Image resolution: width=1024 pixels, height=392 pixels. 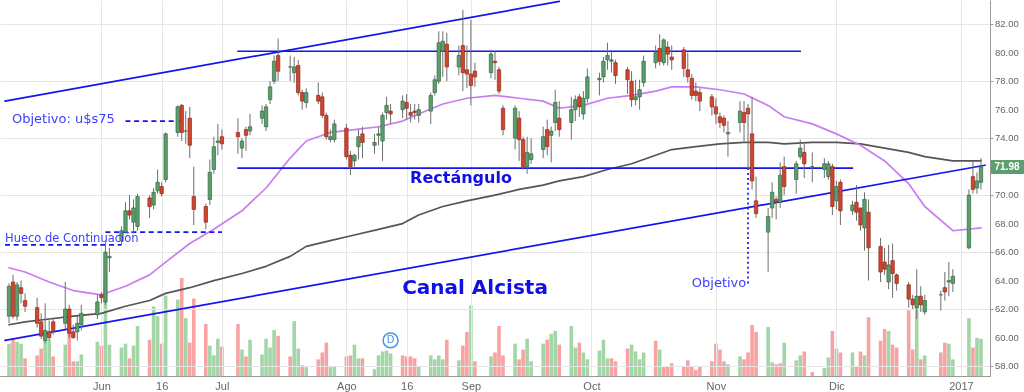 I want to click on y-tick-label: 62.00, so click(x=1007, y=309).